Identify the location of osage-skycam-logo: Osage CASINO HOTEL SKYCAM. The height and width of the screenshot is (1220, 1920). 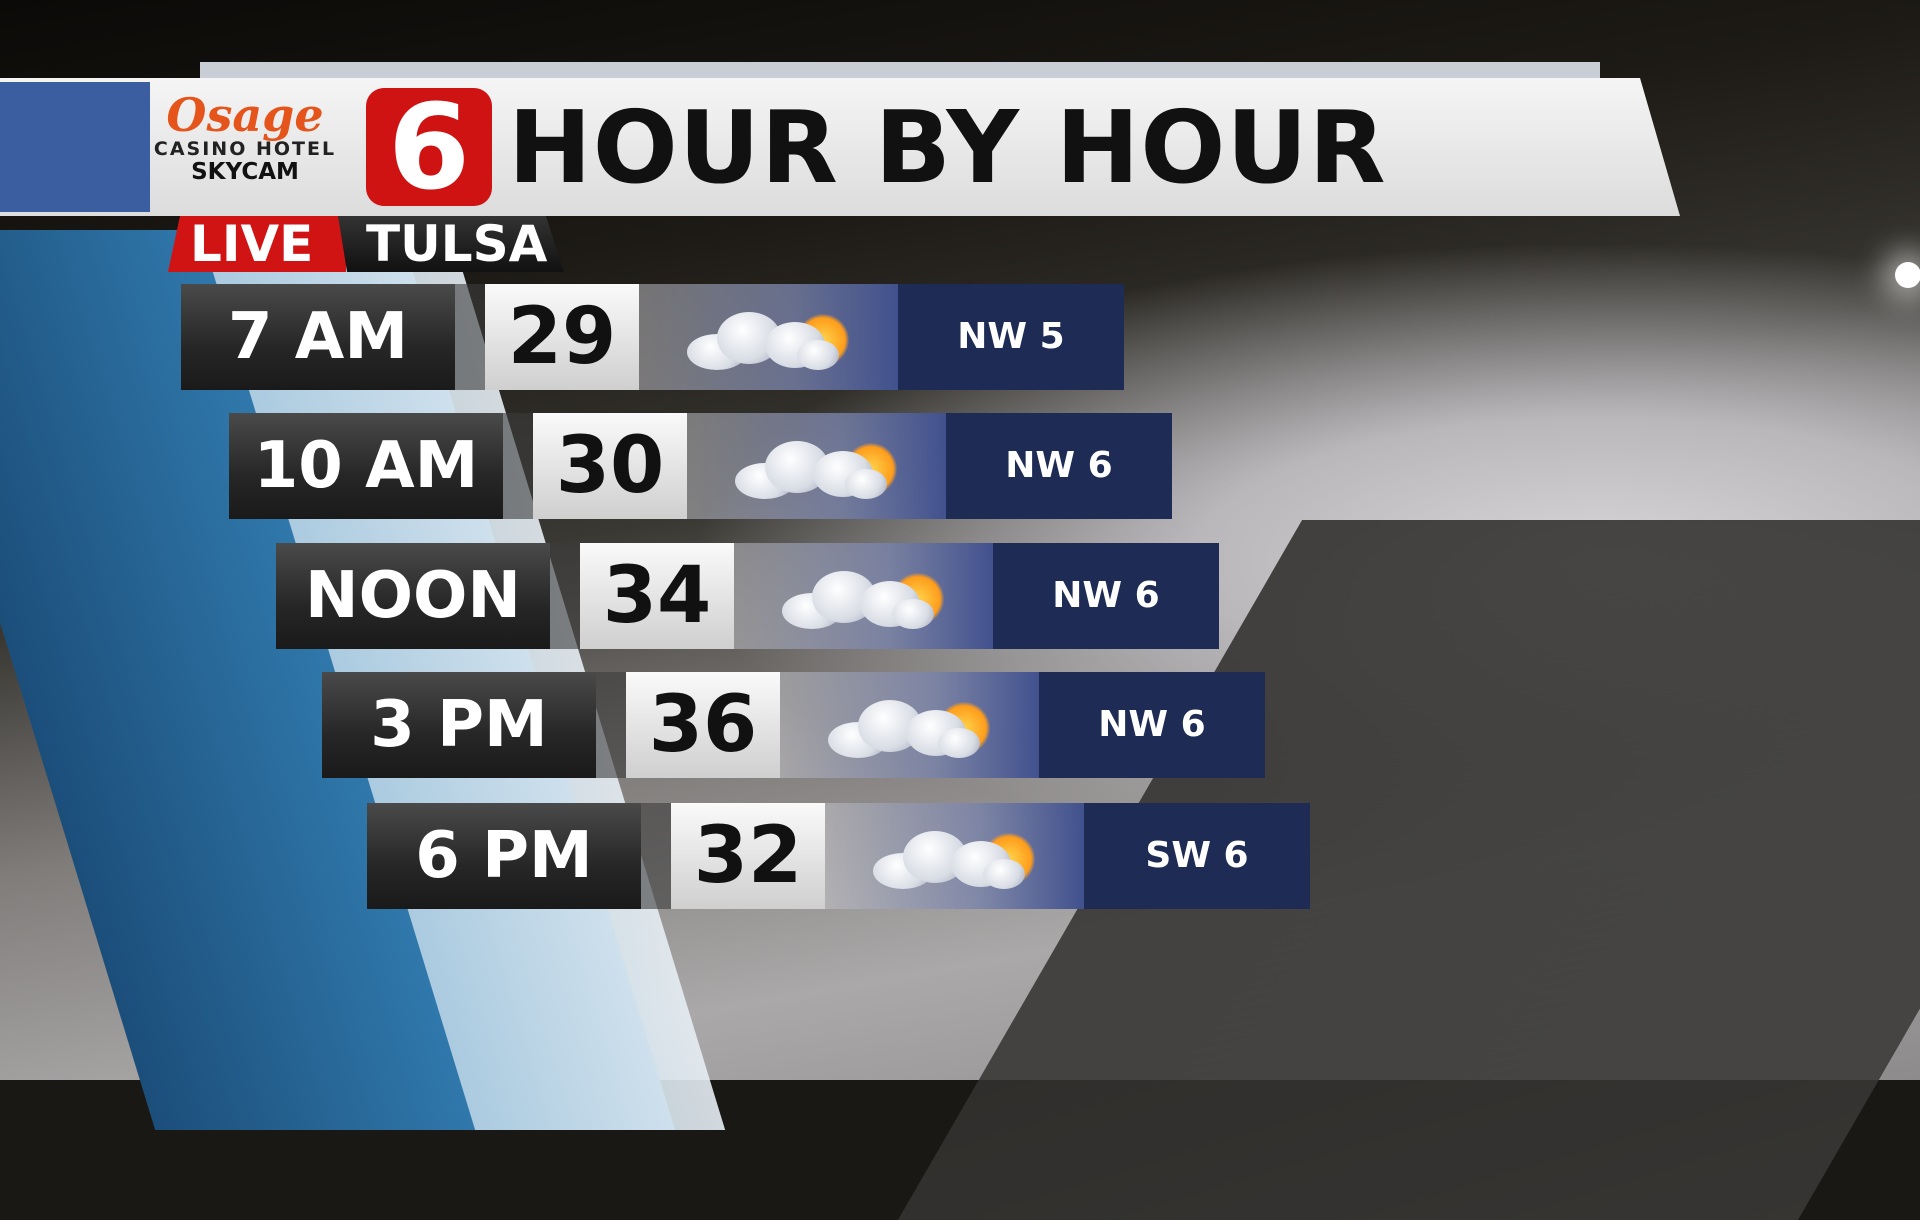
(245, 147).